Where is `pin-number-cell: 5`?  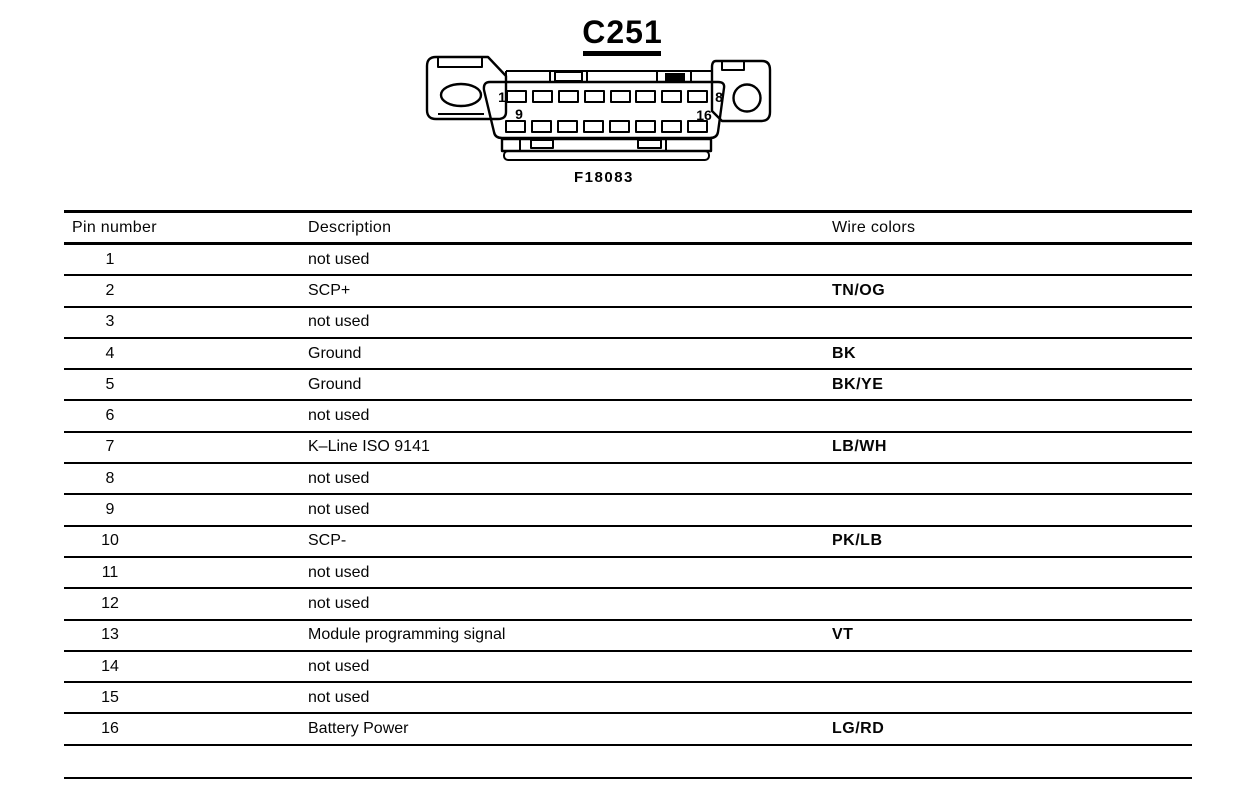
pin-number-cell: 5 is located at coordinates (110, 384).